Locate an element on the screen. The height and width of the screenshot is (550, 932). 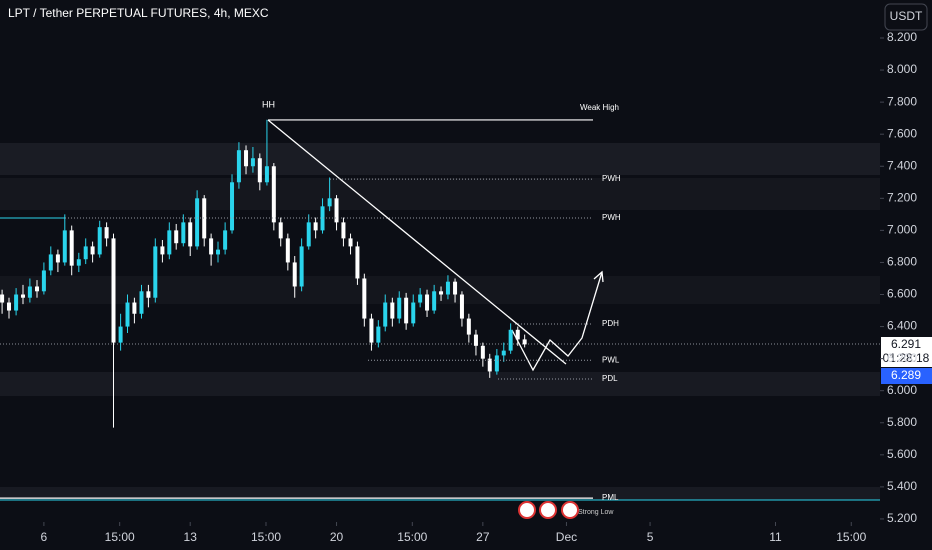
y-tick-label: 5.600 is located at coordinates (902, 454).